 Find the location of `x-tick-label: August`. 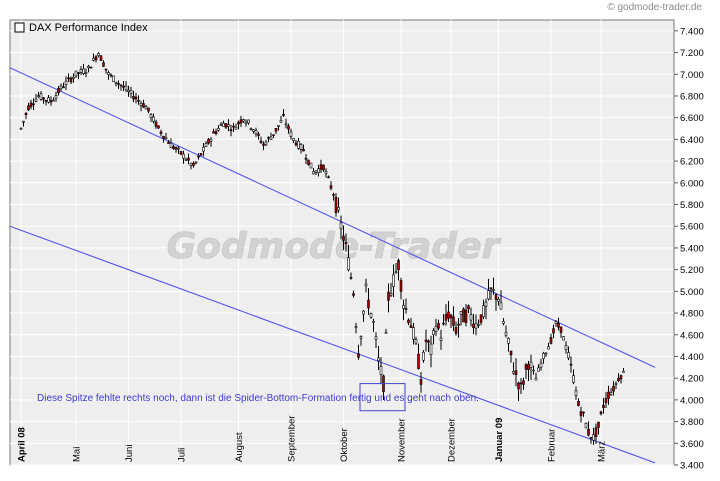

x-tick-label: August is located at coordinates (239, 447).